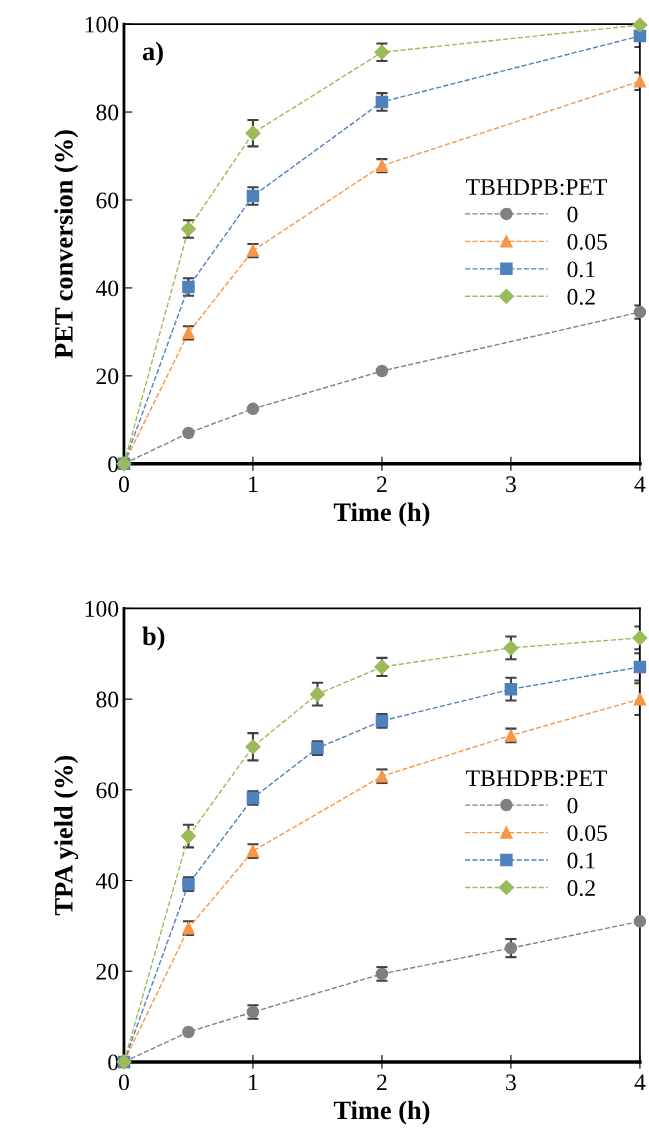  I want to click on y-axis-title: TPA yield (%), so click(66, 835).